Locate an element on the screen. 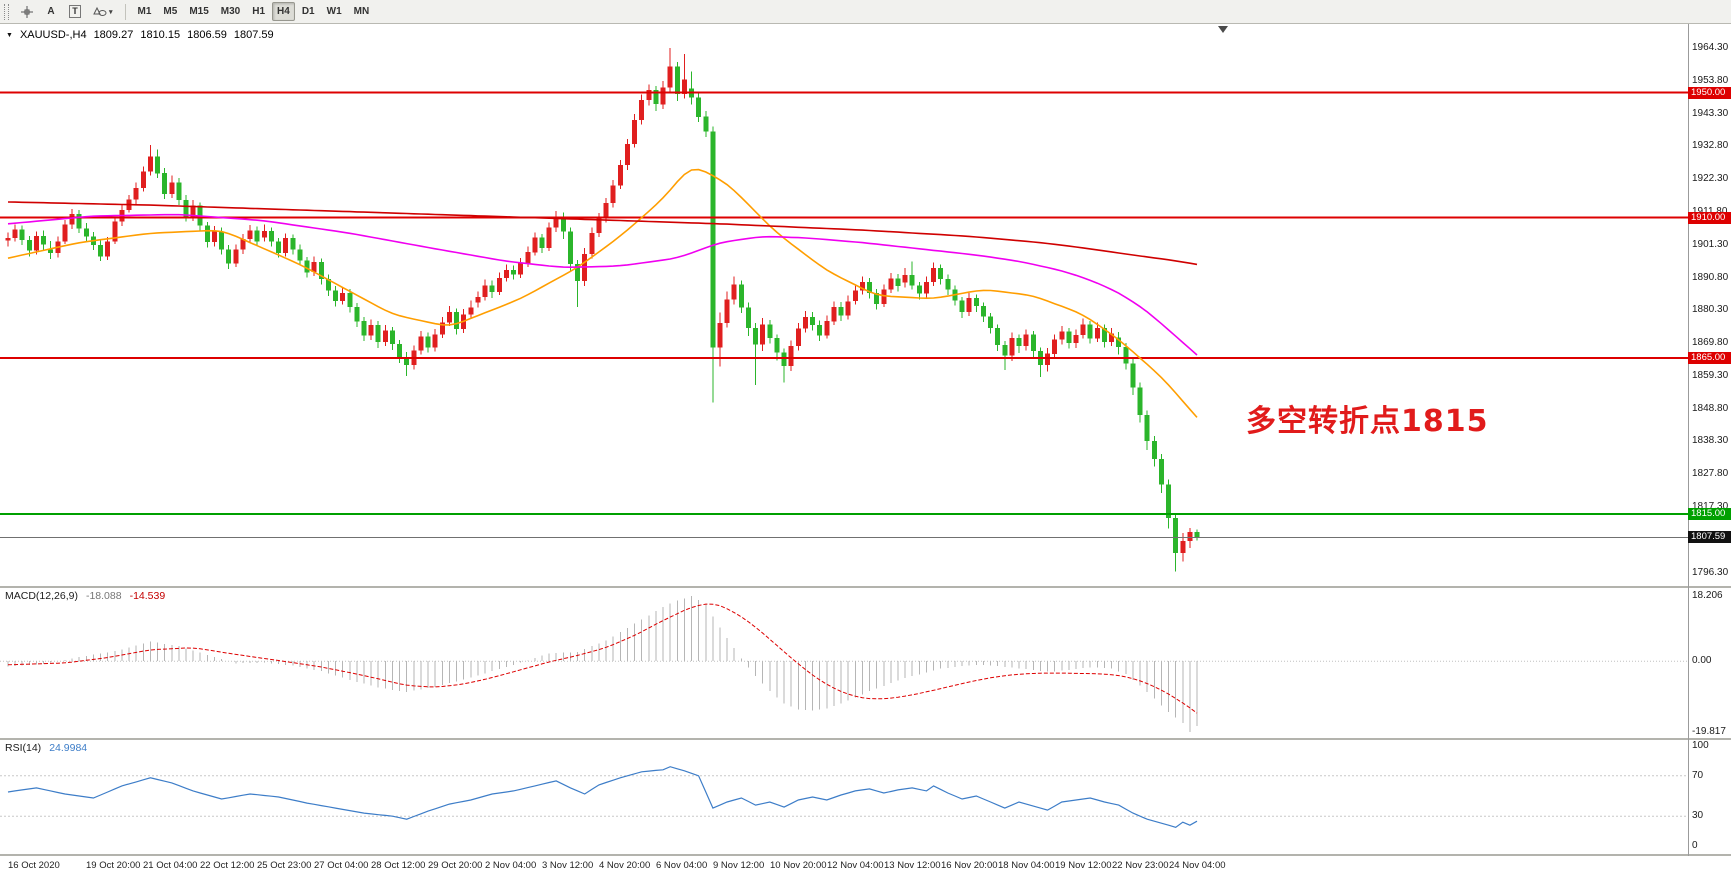  collapse-arrow-icon: ▼ is located at coordinates (9, 35).